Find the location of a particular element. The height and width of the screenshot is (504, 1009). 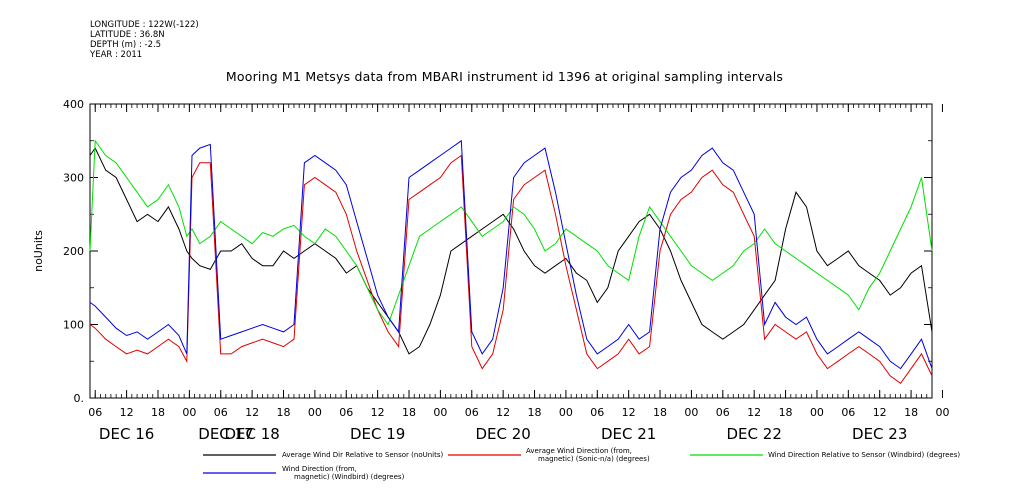

y-tick-label: 300 is located at coordinates (73, 178).